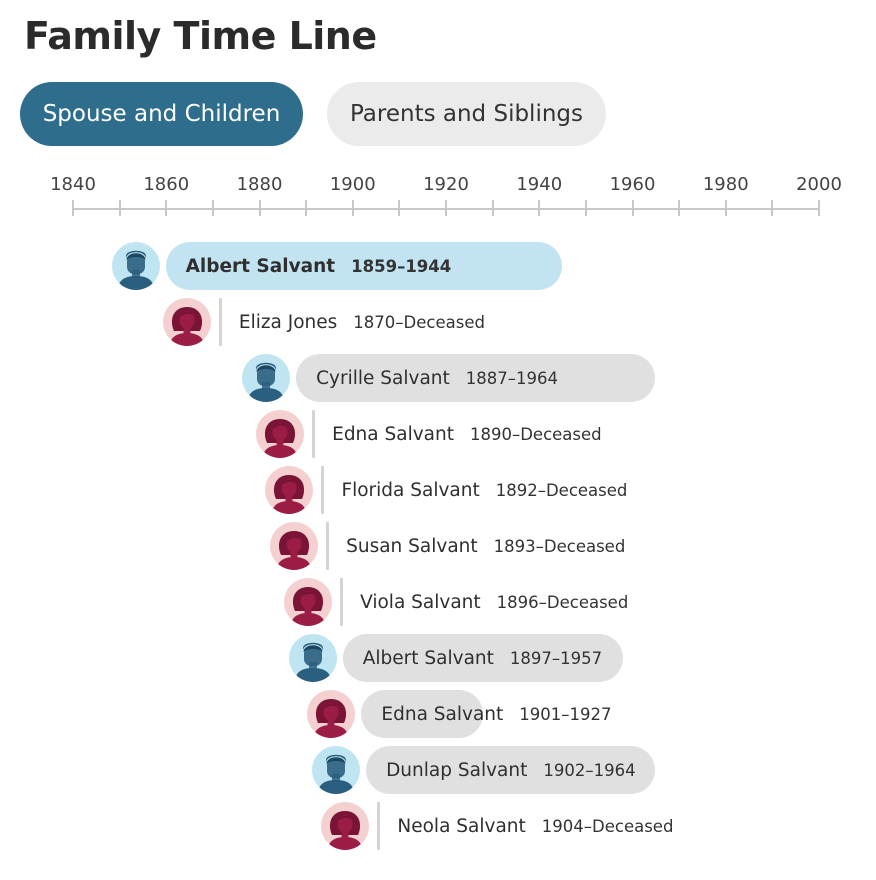 Image resolution: width=876 pixels, height=880 pixels. What do you see at coordinates (466, 114) in the screenshot?
I see `tab-parents-and-siblings: Parents and Siblings` at bounding box center [466, 114].